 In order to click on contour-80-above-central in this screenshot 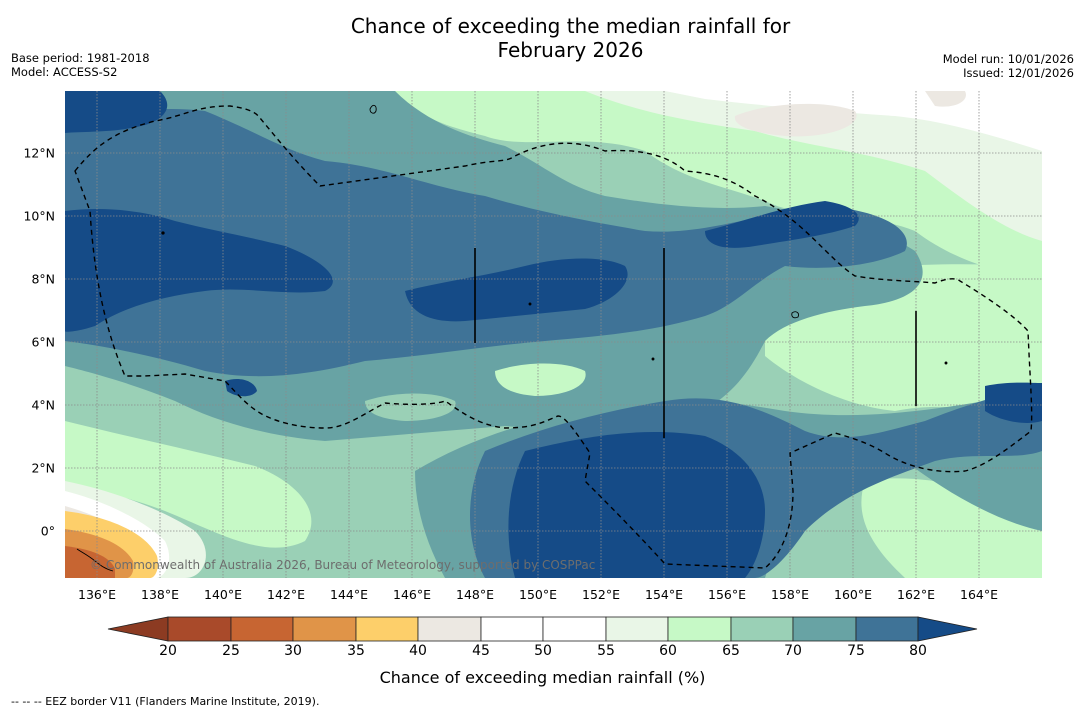, I will do `click(516, 290)`.